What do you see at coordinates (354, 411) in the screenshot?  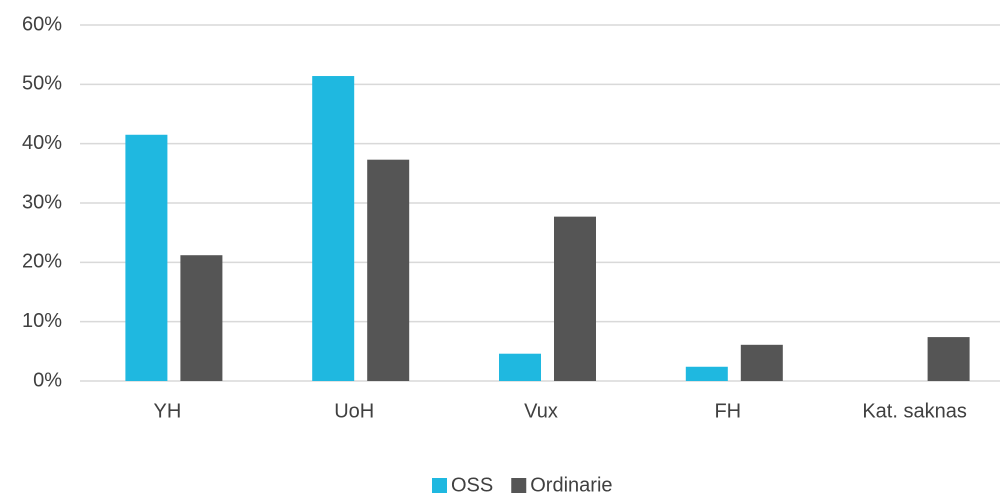 I see `x-tick-label: UoH` at bounding box center [354, 411].